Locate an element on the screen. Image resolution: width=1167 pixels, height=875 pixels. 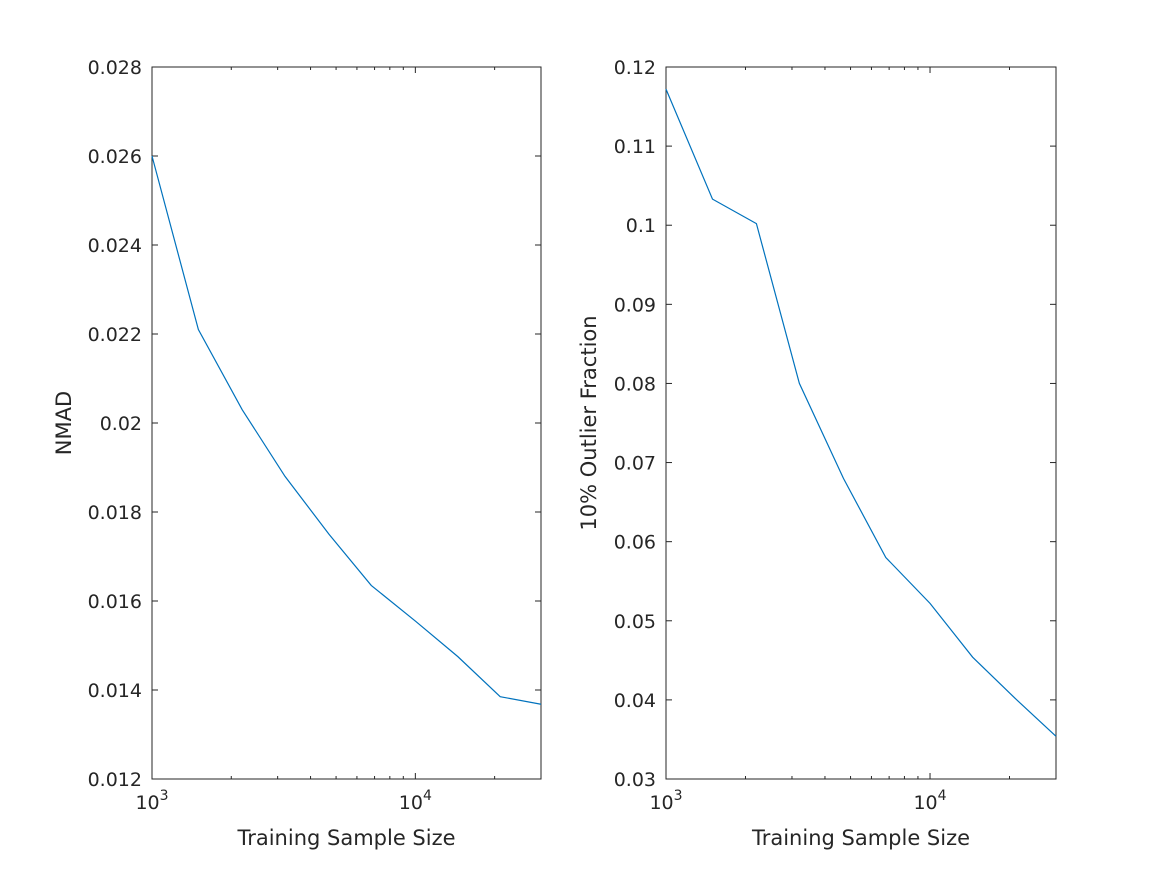
outlier-ytick-label: 0.09 is located at coordinates (635, 305).